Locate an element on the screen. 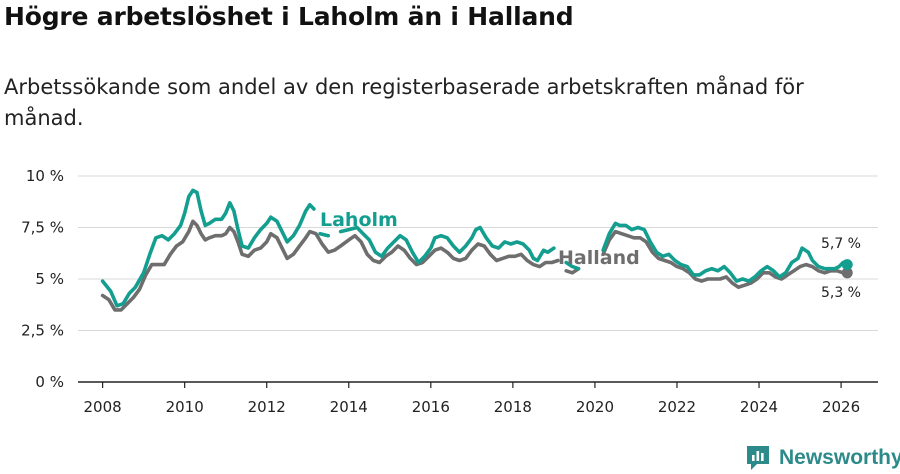 This screenshot has width=900, height=474. x-tick-label: 2014 is located at coordinates (349, 407).